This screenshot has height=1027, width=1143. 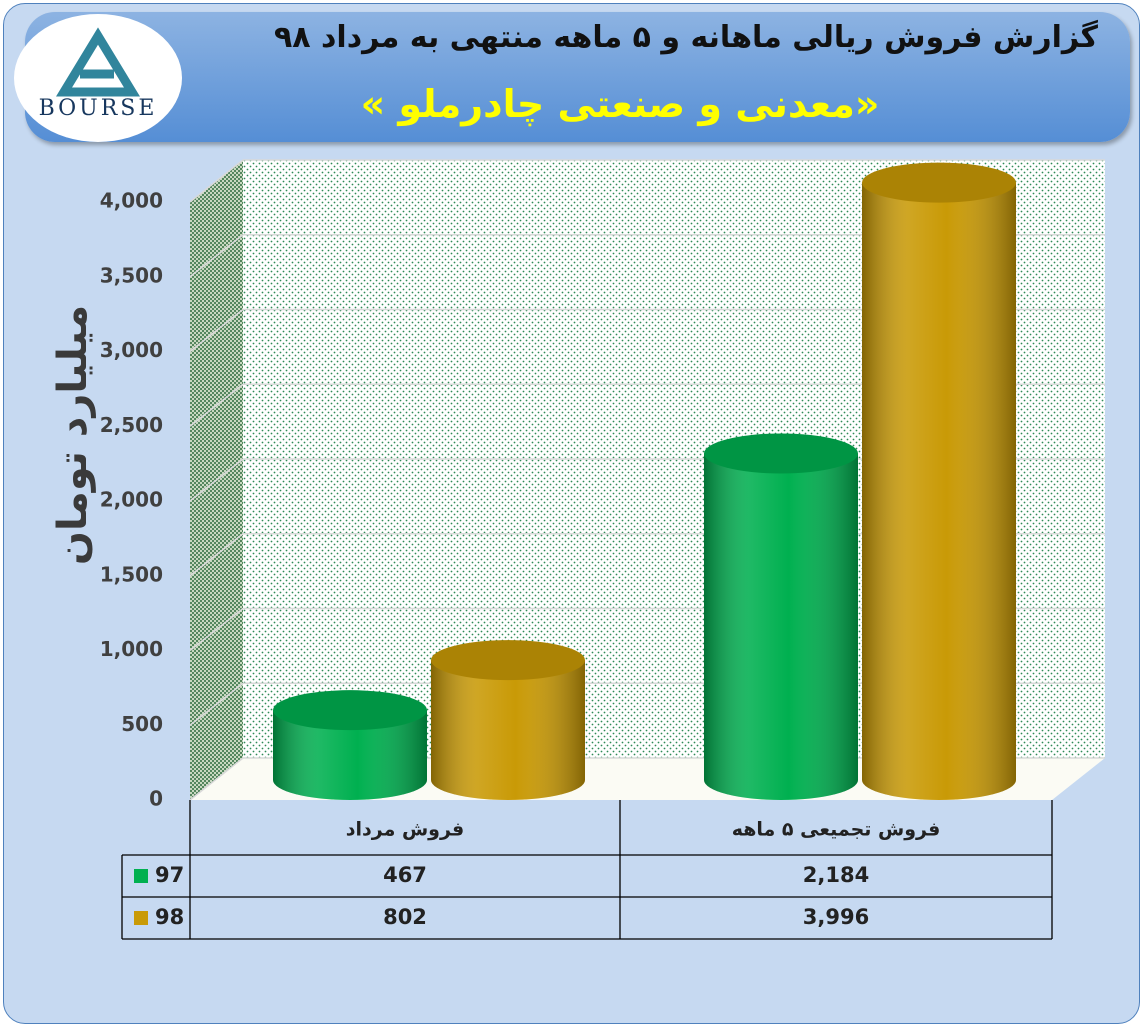 What do you see at coordinates (836, 830) in the screenshot?
I see `x-tick-label: فروش تجمیعی ۵ ماهه` at bounding box center [836, 830].